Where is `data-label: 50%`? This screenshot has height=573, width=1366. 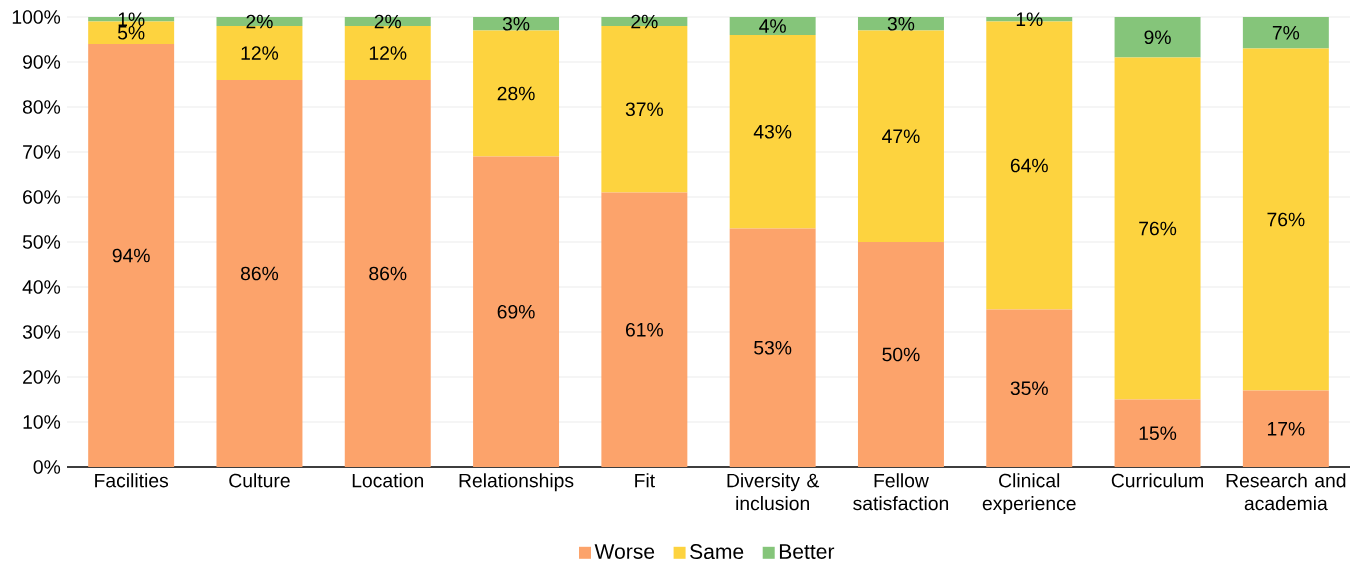 data-label: 50% is located at coordinates (901, 354).